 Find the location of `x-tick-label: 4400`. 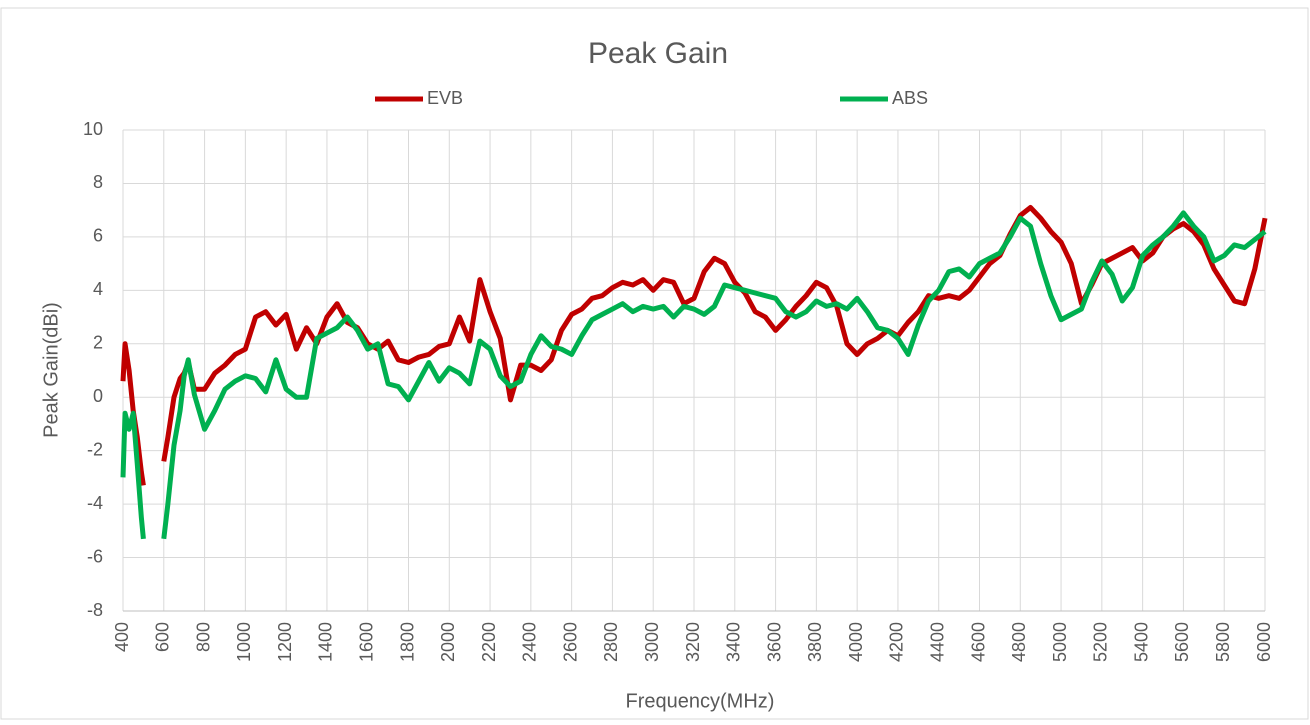

x-tick-label: 4400 is located at coordinates (937, 642).